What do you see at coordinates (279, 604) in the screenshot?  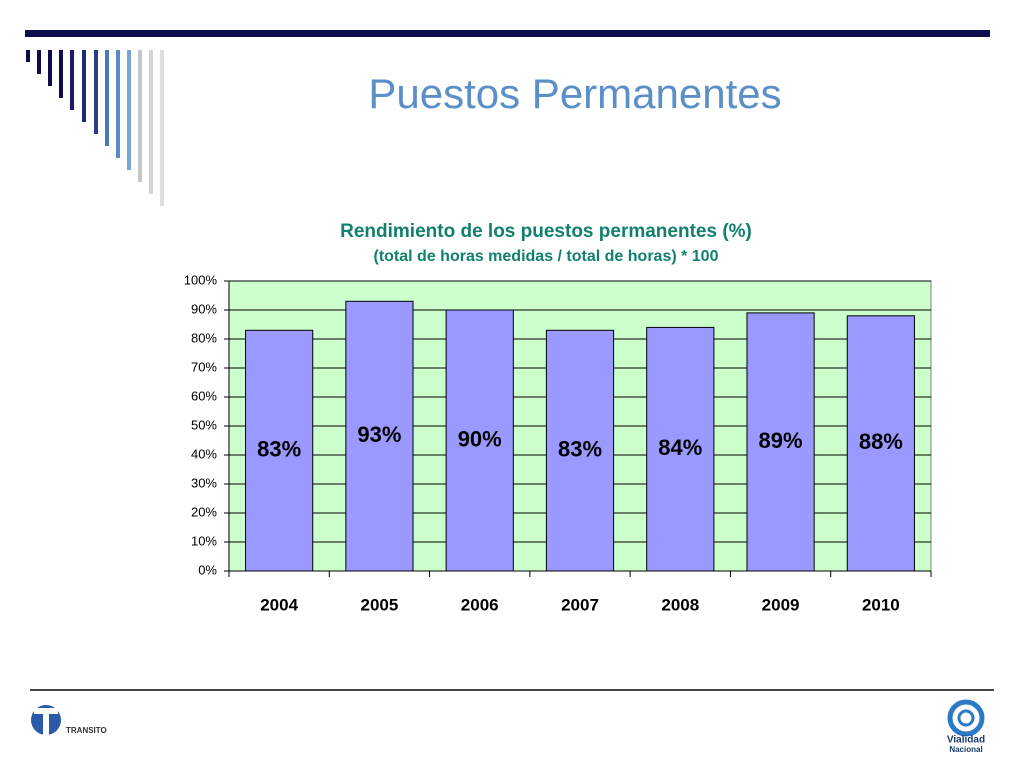 I see `x-tick-label: 2004` at bounding box center [279, 604].